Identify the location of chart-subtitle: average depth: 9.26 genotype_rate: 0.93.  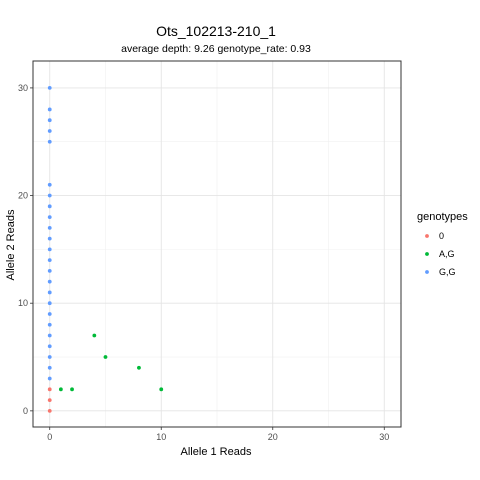
(216, 49).